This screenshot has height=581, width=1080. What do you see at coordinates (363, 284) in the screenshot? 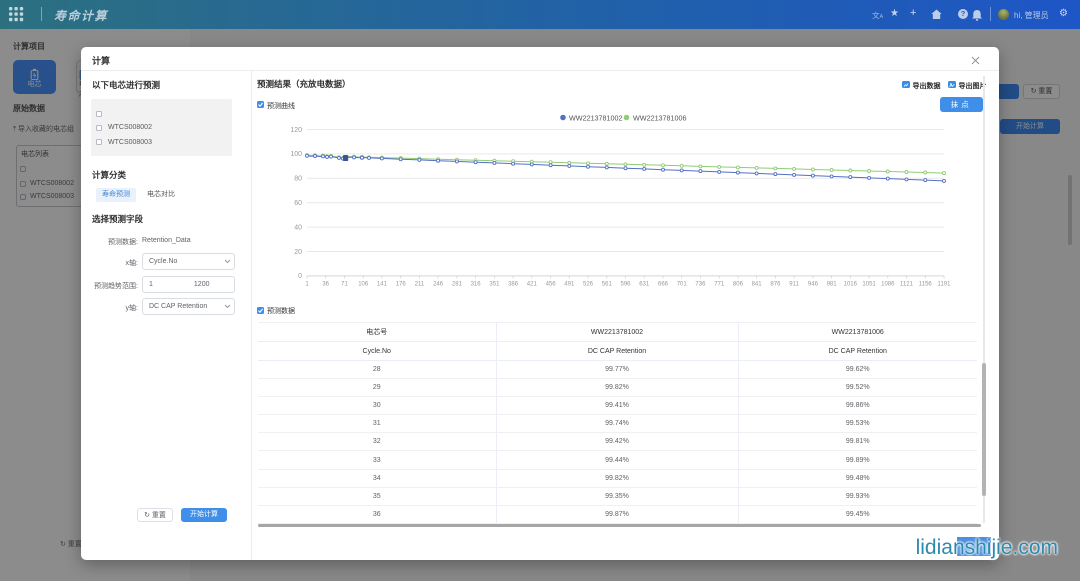
I see `svg-text: 106` at bounding box center [363, 284].